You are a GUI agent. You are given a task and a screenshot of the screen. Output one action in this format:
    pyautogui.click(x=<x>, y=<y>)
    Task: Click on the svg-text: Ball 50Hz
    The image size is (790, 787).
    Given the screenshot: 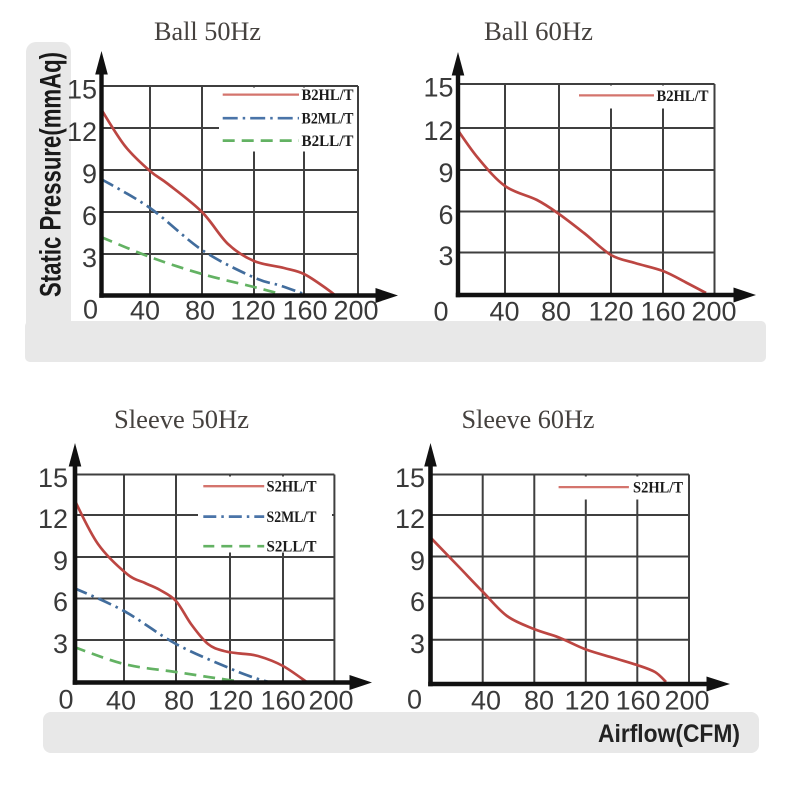 What is the action you would take?
    pyautogui.click(x=207, y=31)
    